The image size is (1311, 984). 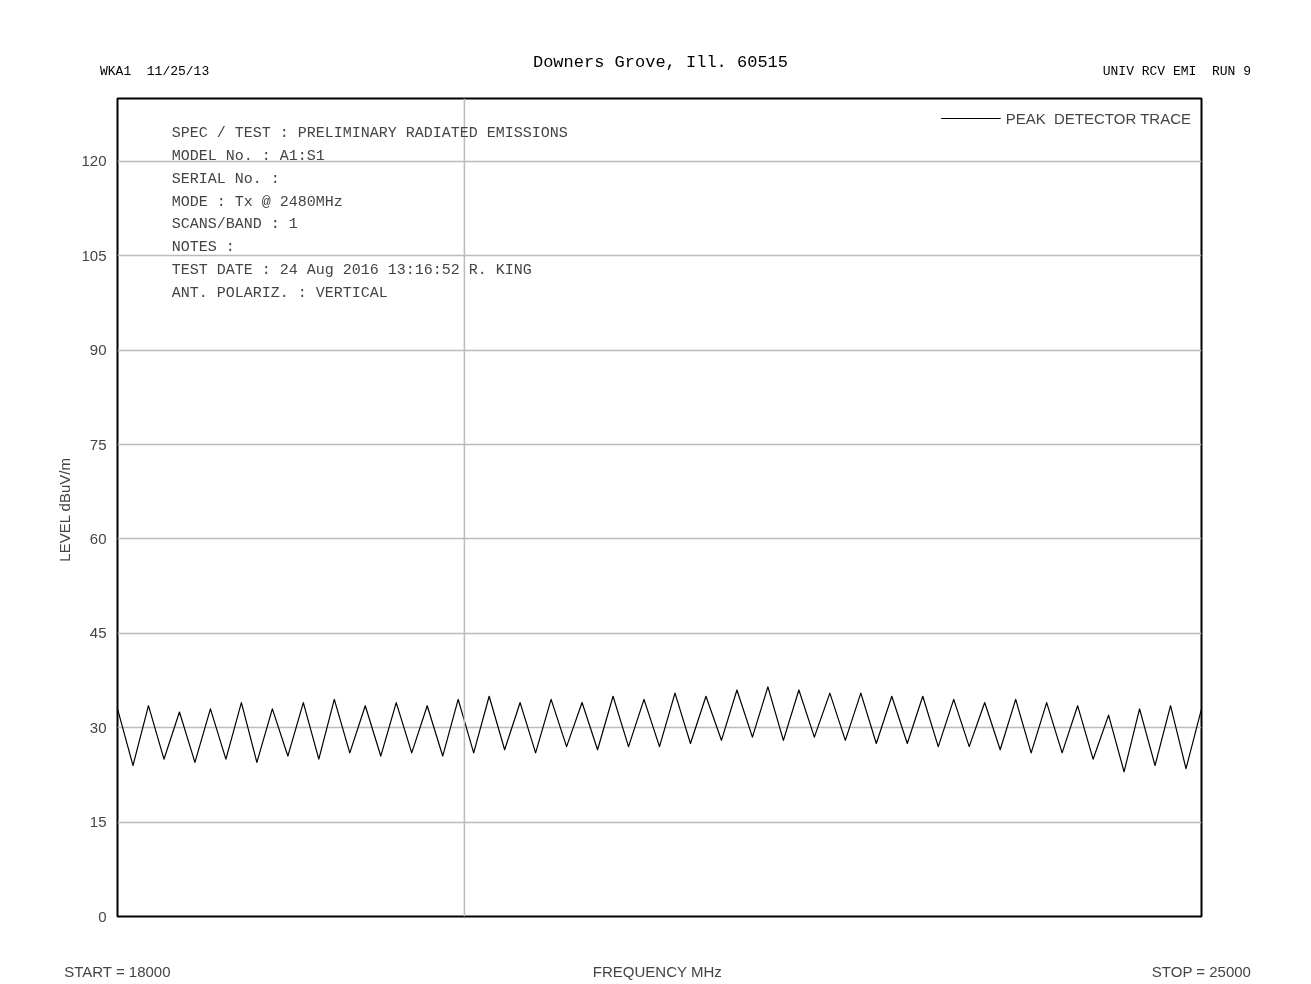 I want to click on y-tick-label: 45, so click(x=98, y=633).